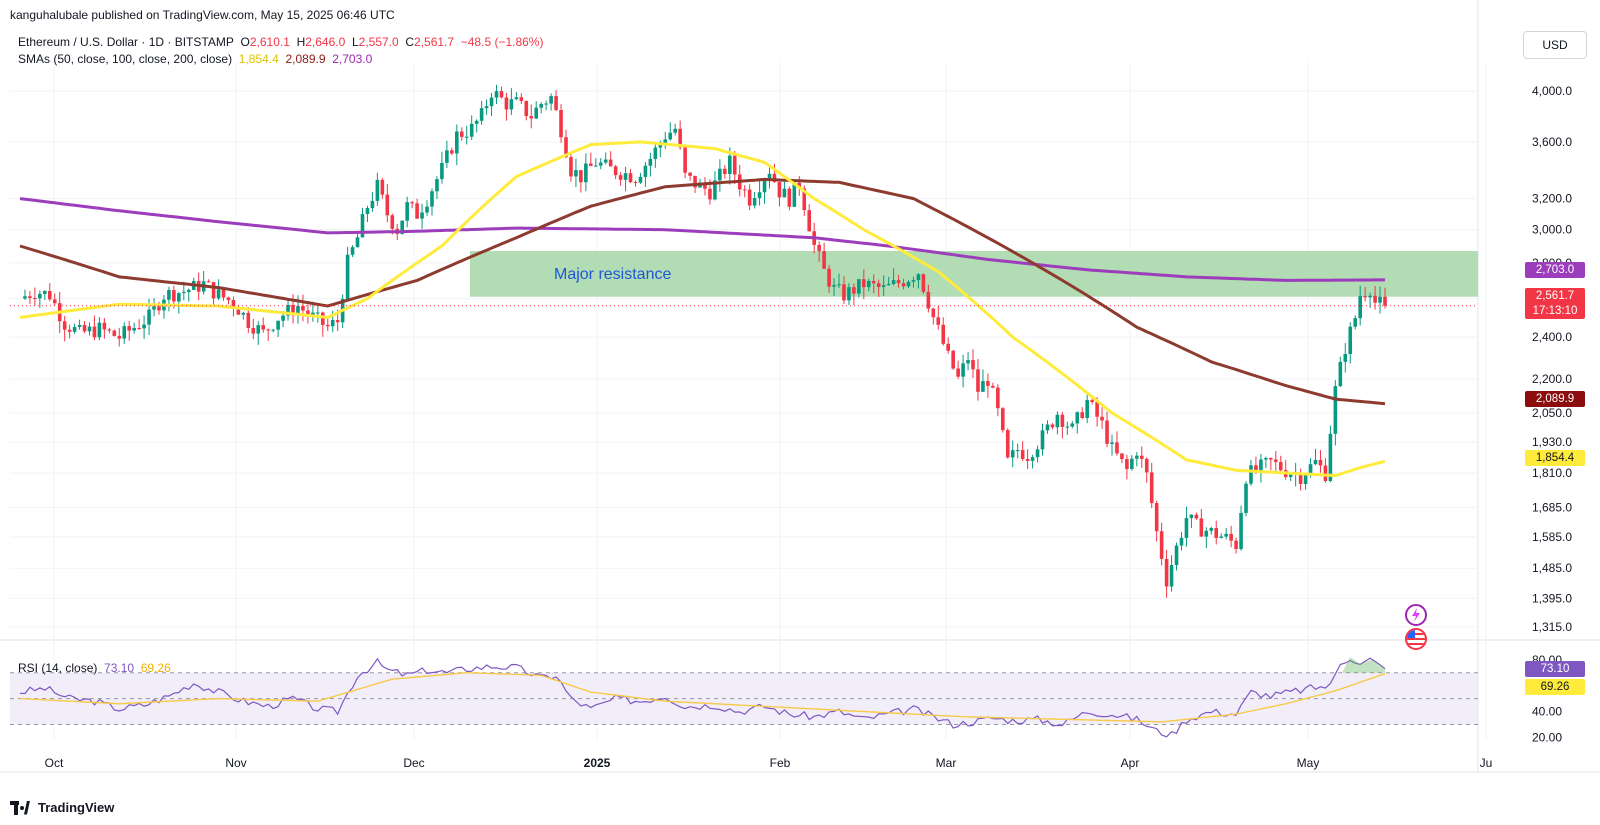  I want to click on time-tick-label: Oct, so click(54, 763).